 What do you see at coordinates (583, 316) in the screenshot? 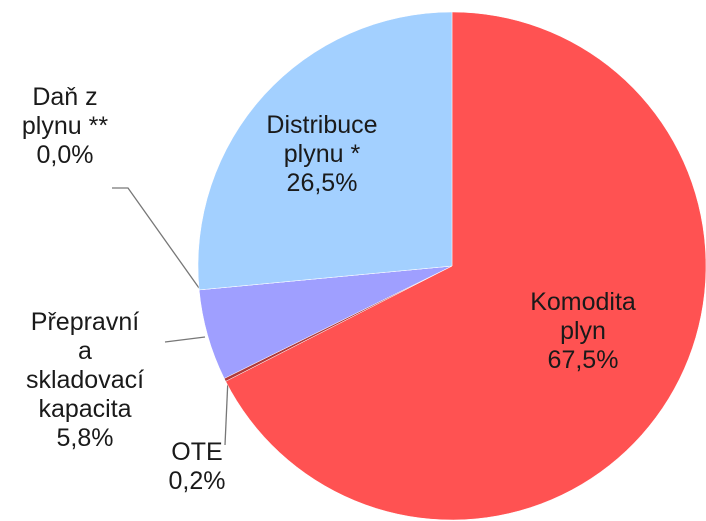
I see `slice-label: Komodita plyn` at bounding box center [583, 316].